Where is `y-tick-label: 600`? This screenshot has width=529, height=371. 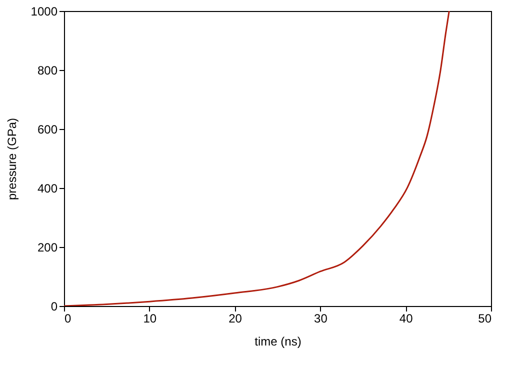 y-tick-label: 600 is located at coordinates (47, 129).